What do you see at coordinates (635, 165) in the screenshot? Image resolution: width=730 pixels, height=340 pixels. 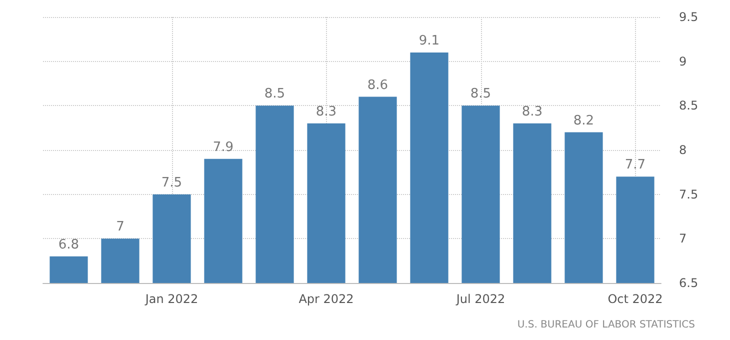 I see `data-label: 7.7` at bounding box center [635, 165].